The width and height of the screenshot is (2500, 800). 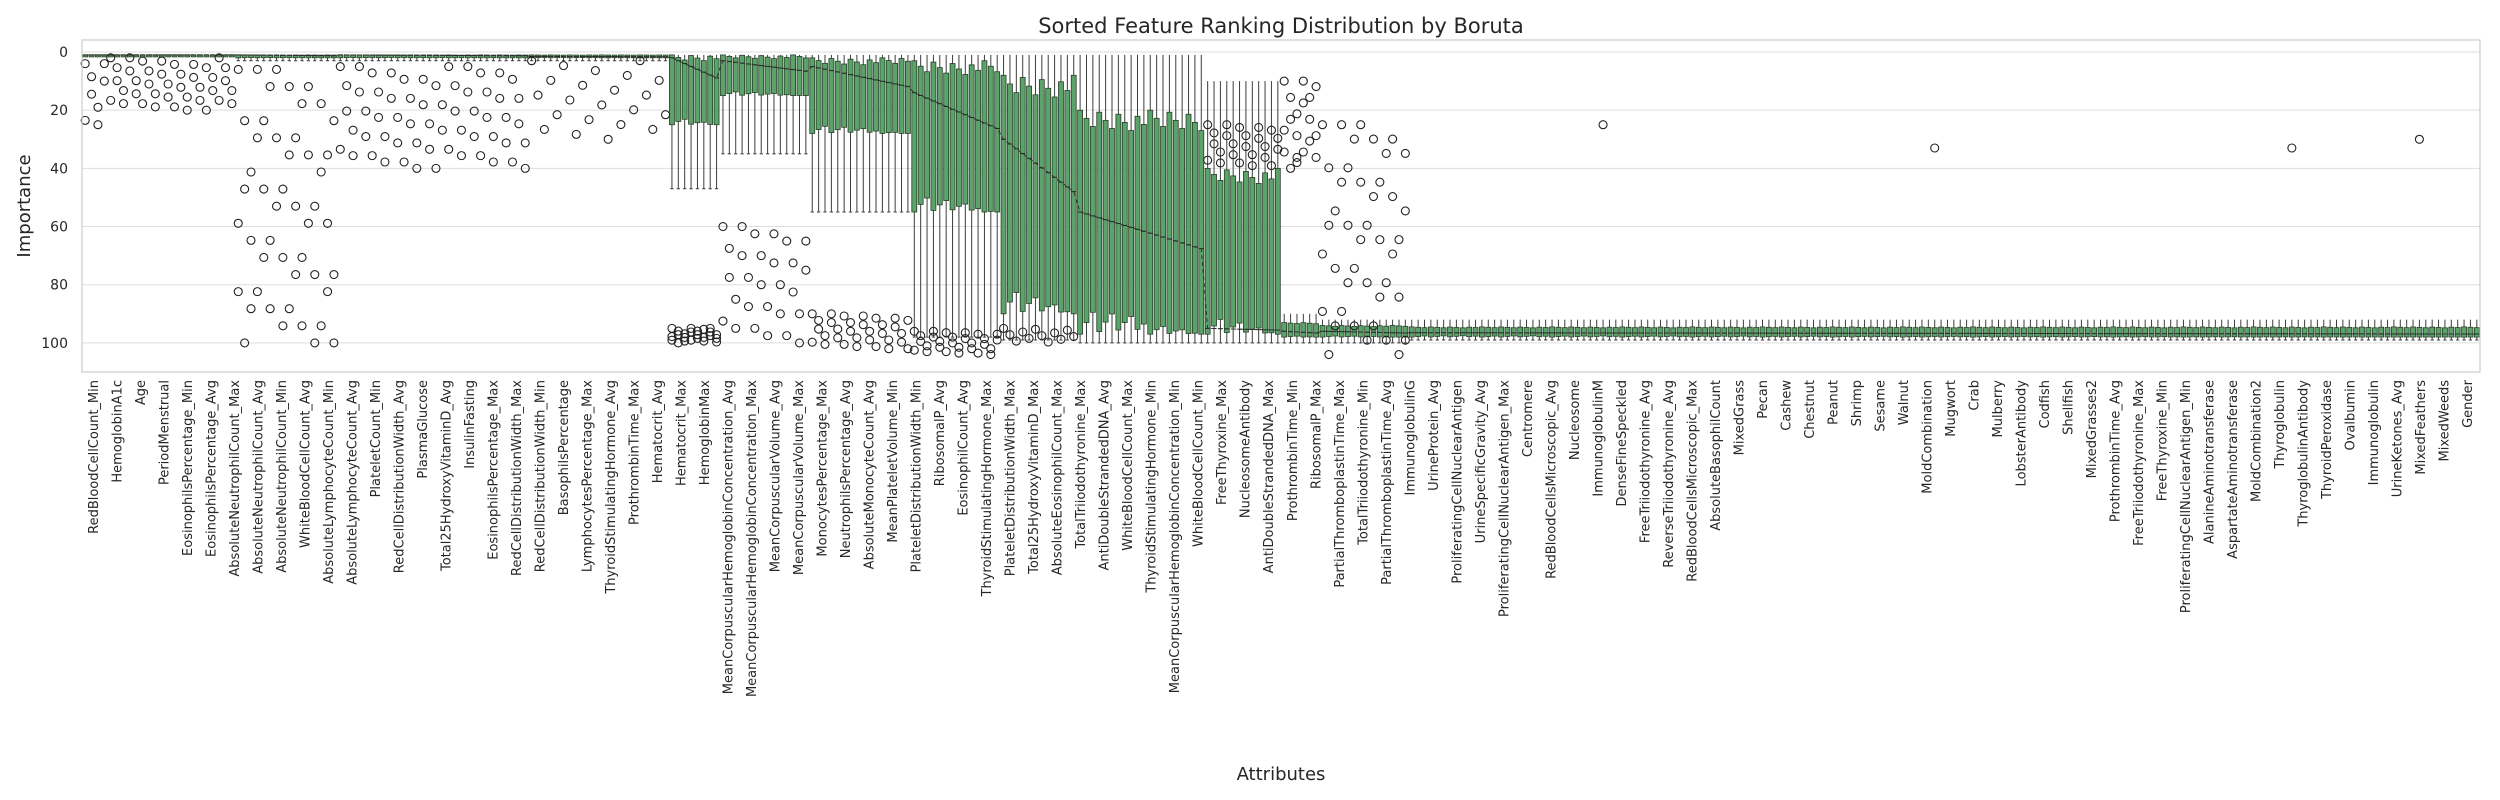 I want to click on x-tick-label: TotalTriiodothyronine_Min, so click(x=1363, y=463).